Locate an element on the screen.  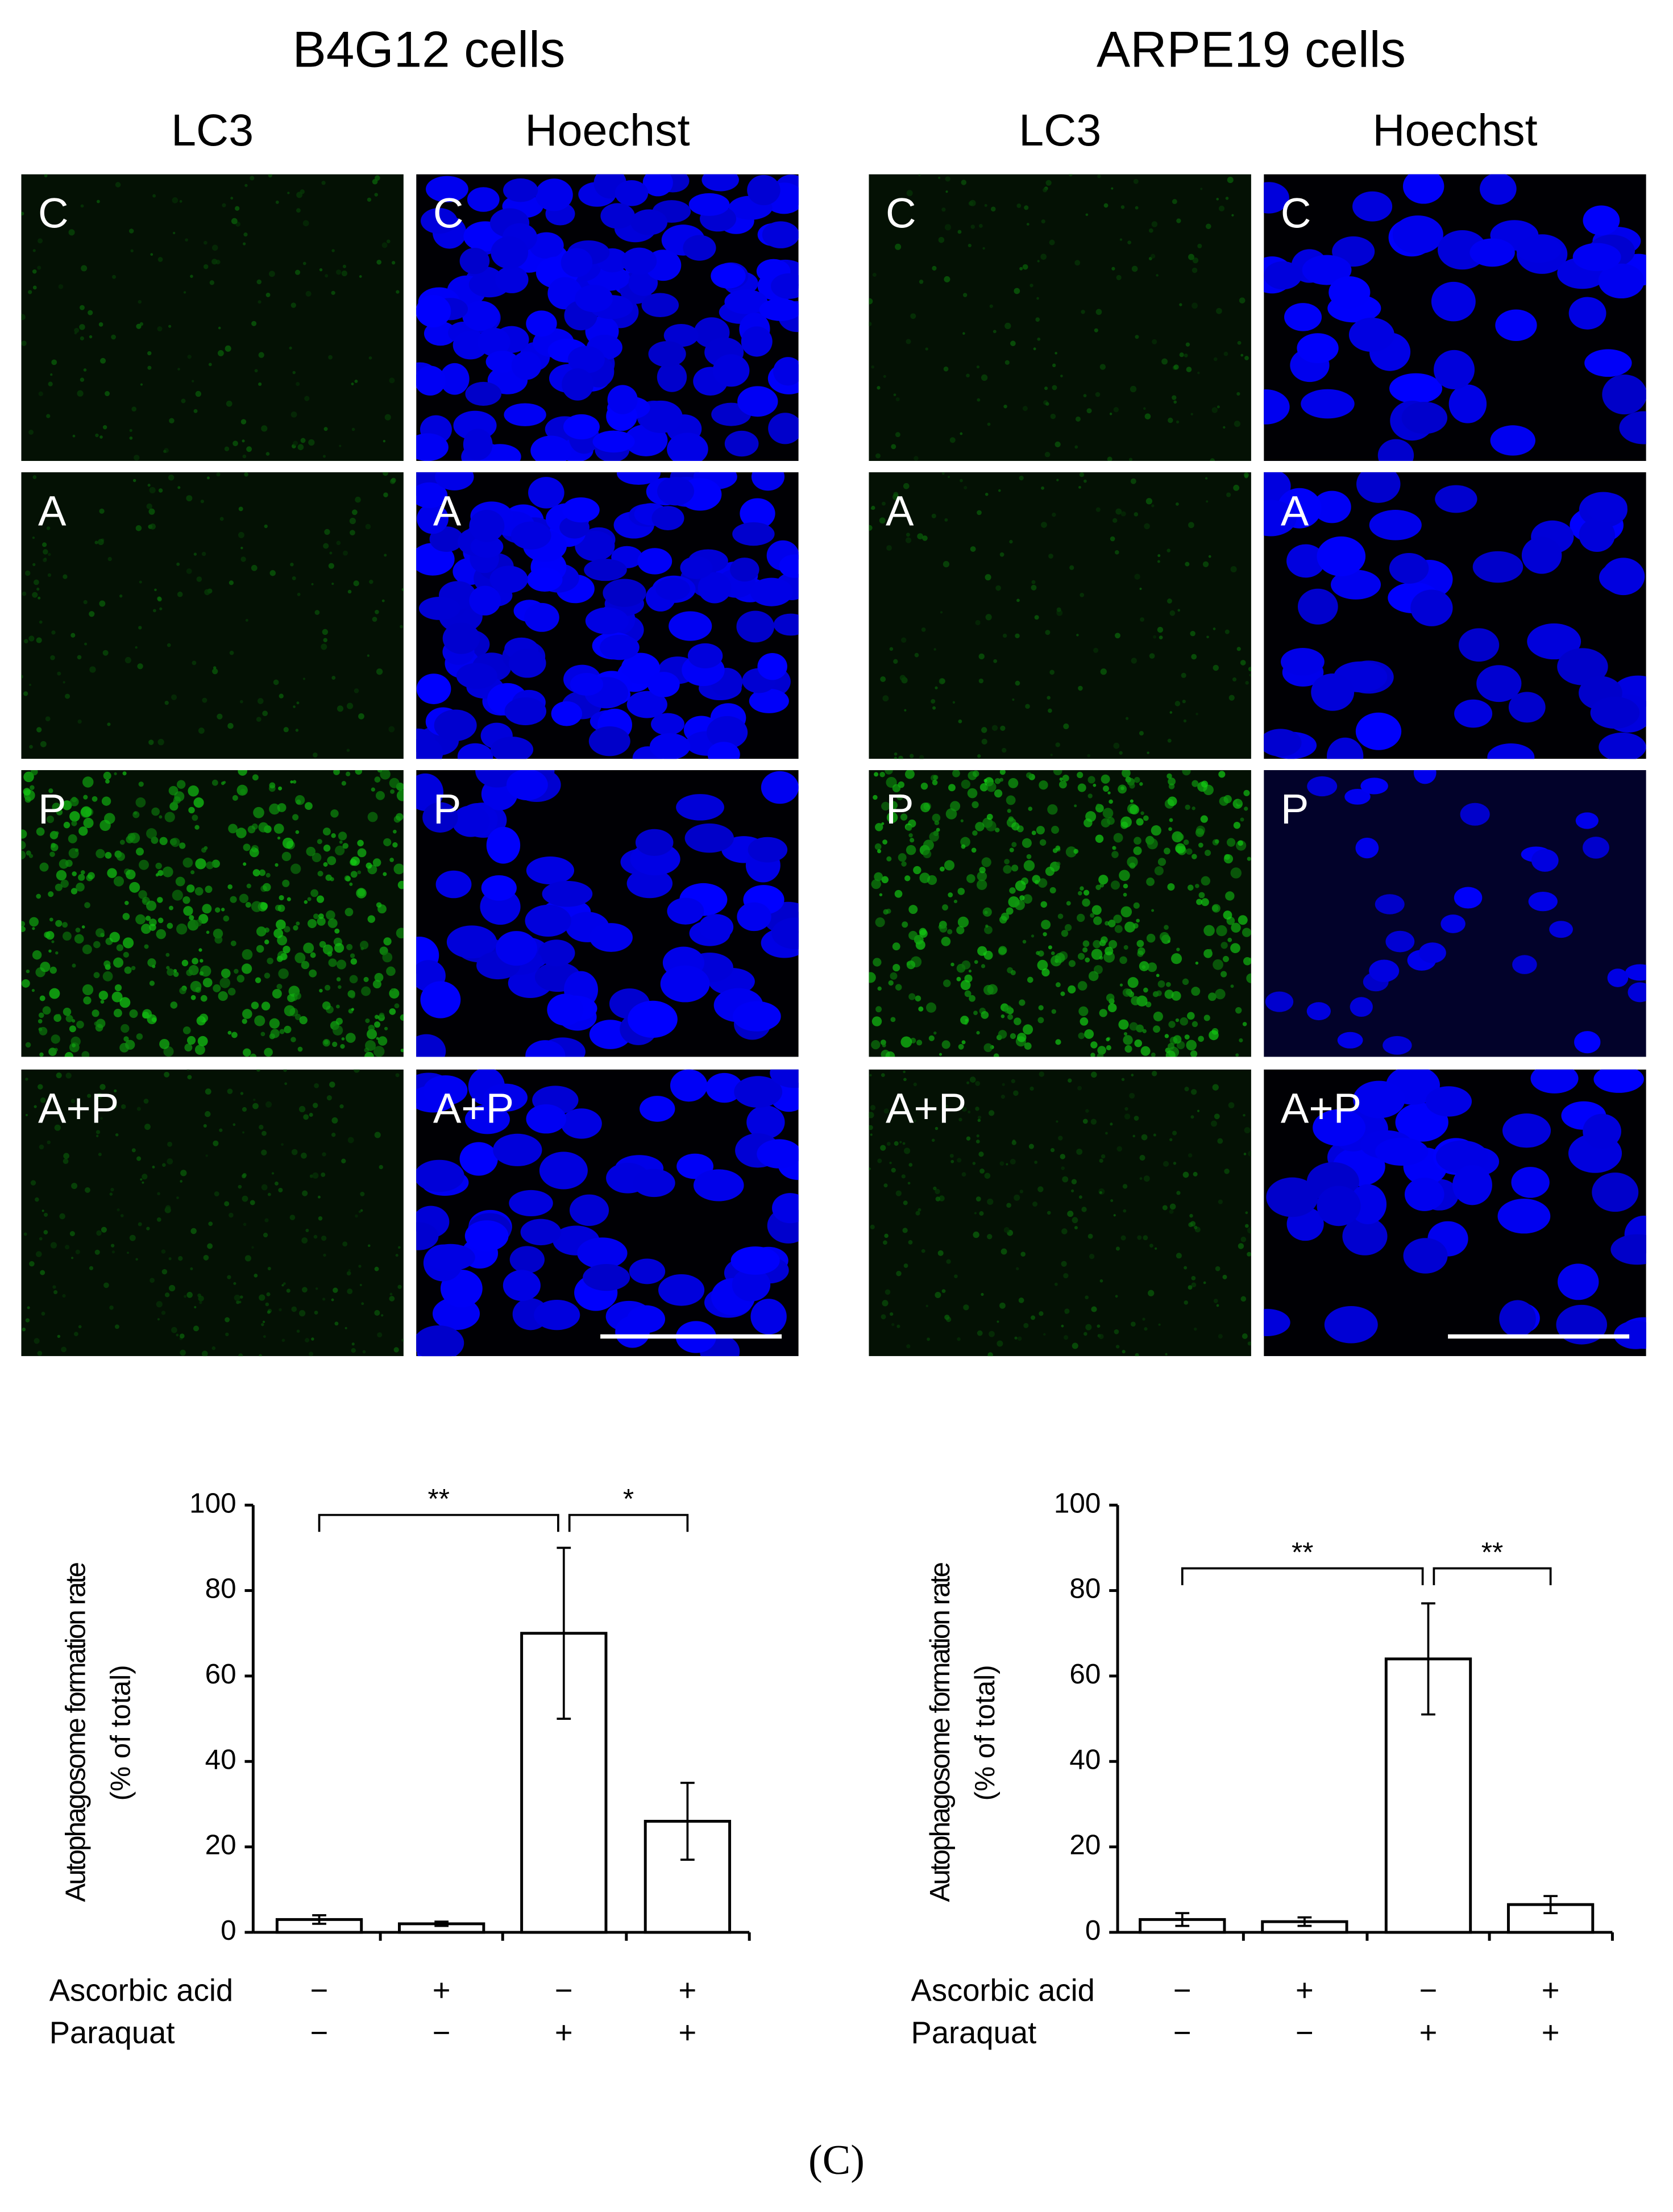
treatment-name: Paraquat is located at coordinates (974, 2033).